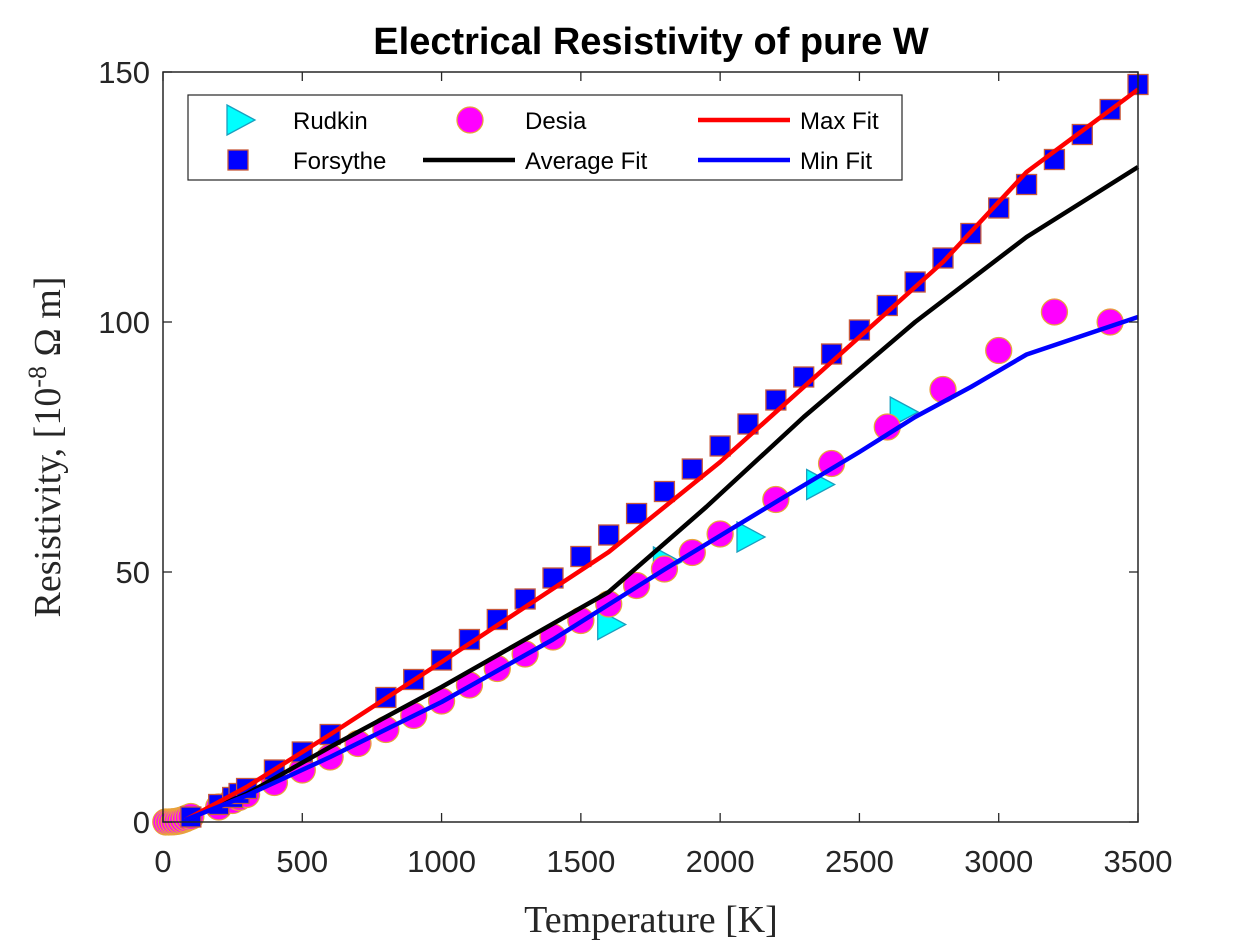  Describe the element at coordinates (330, 121) in the screenshot. I see `legend-label: Rudkin` at that location.